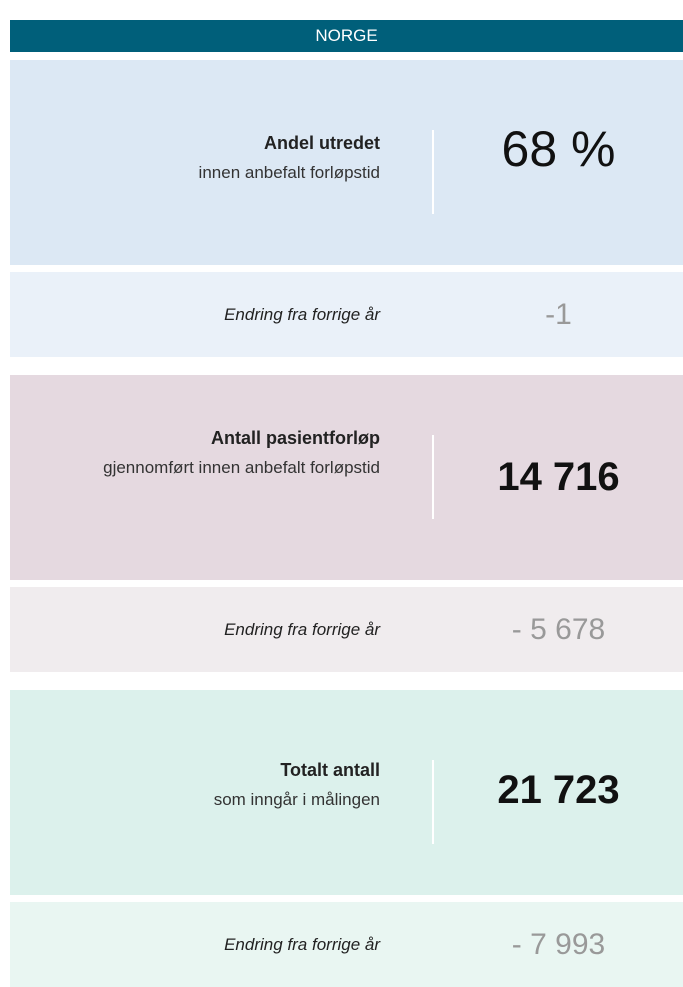 The width and height of the screenshot is (683, 987). Describe the element at coordinates (220, 158) in the screenshot. I see `kpi-label-block: Andel utredet innen anbefalt forløpstid` at that location.